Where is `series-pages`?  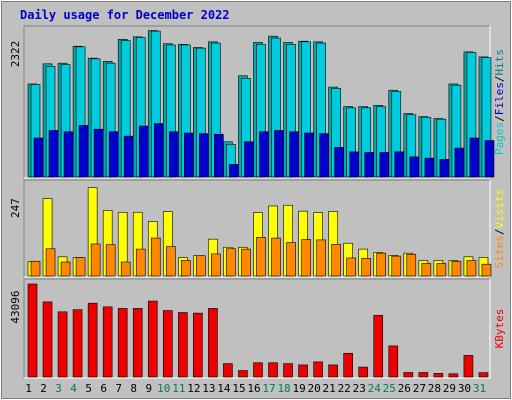 series-pages is located at coordinates (264, 150).